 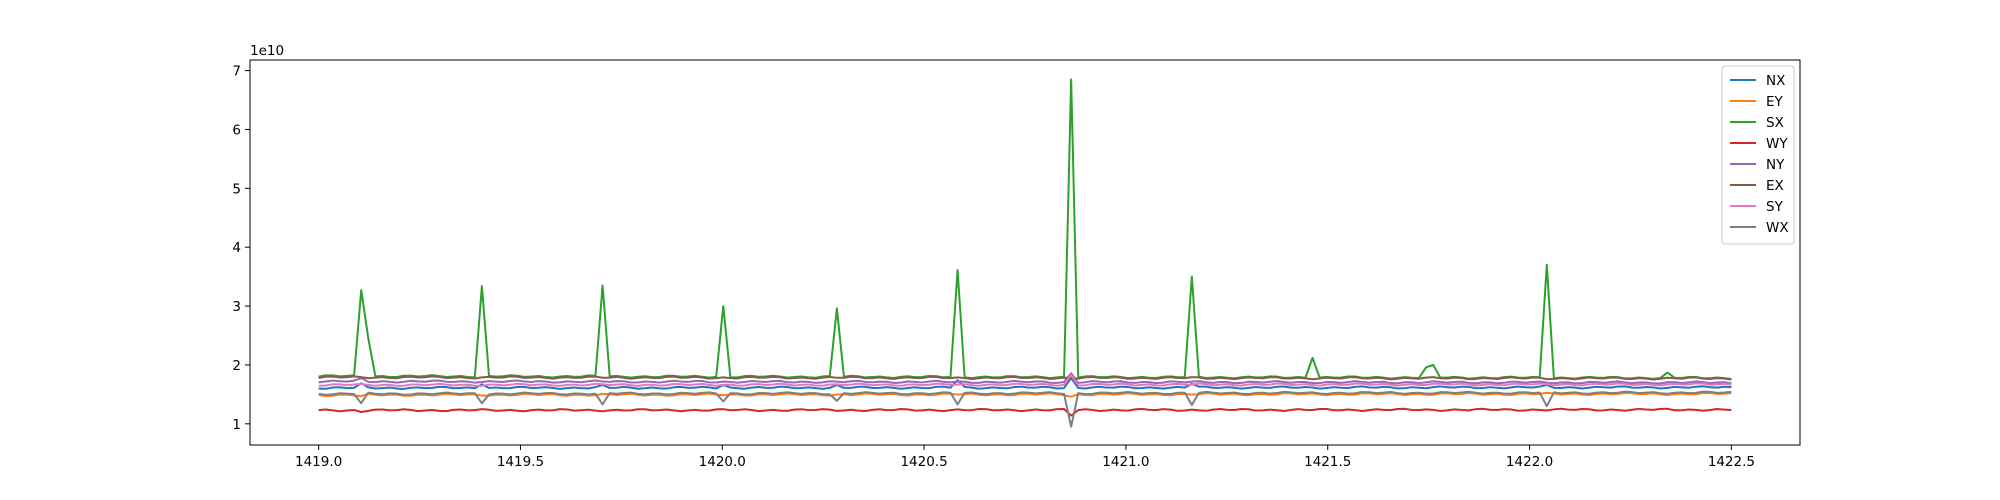 I want to click on legend-label-ny: NY, so click(x=1775, y=165).